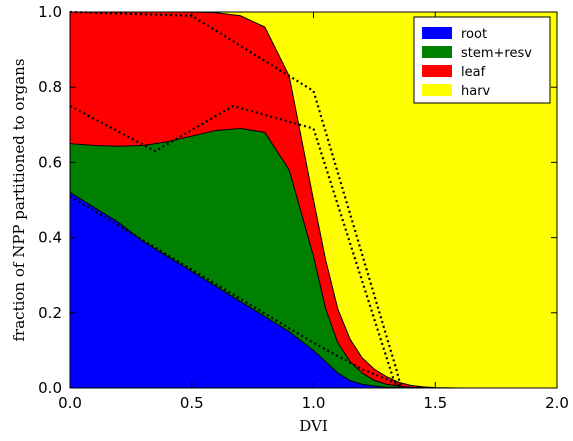 This screenshot has width=573, height=441. I want to click on legend-label: stem+resv, so click(496, 53).